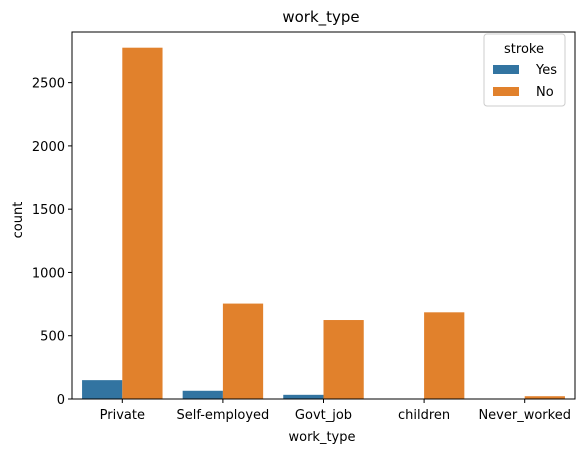 The width and height of the screenshot is (580, 458). What do you see at coordinates (203, 395) in the screenshot?
I see `bar-self-employed-yes` at bounding box center [203, 395].